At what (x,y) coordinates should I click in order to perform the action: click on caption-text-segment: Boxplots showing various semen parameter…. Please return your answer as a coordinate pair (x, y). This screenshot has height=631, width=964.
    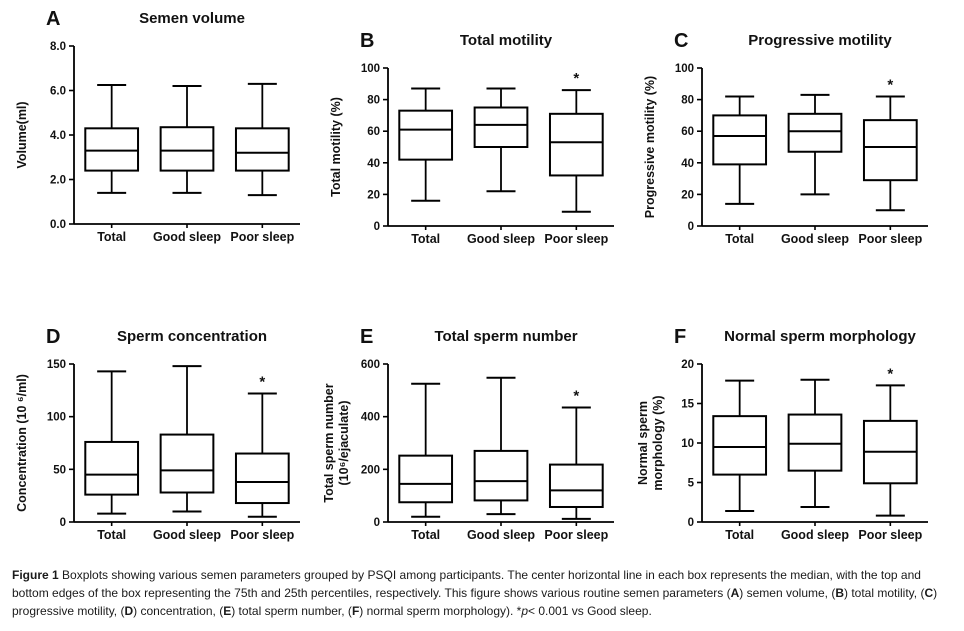
    Looking at the image, I should click on (466, 584).